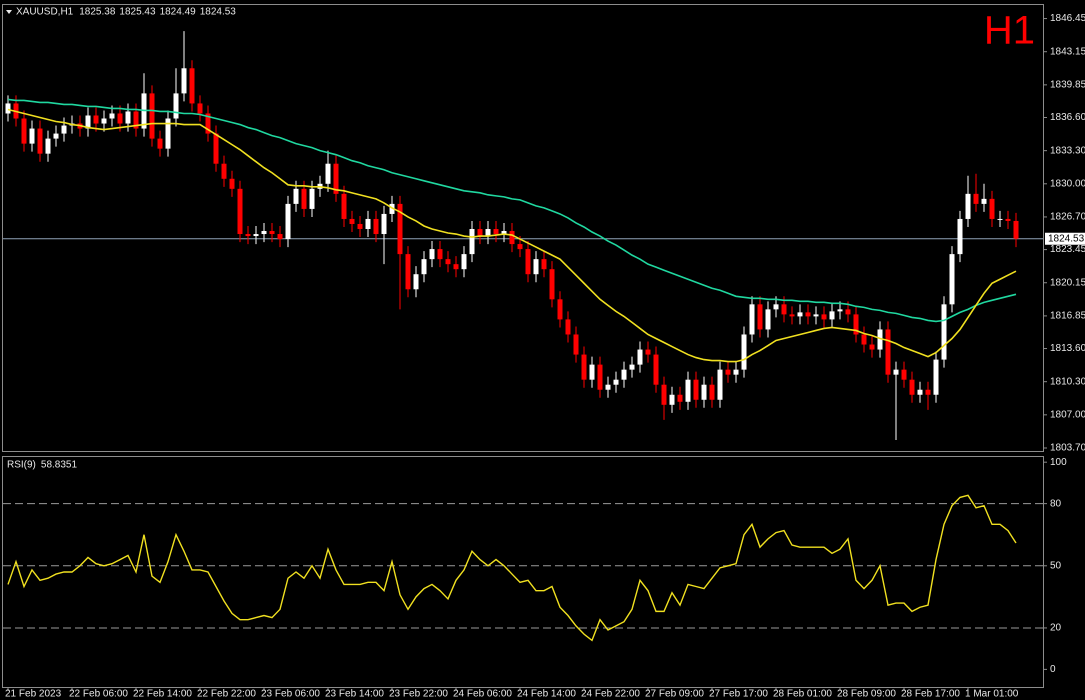  I want to click on header-price: 1824.53, so click(218, 12).